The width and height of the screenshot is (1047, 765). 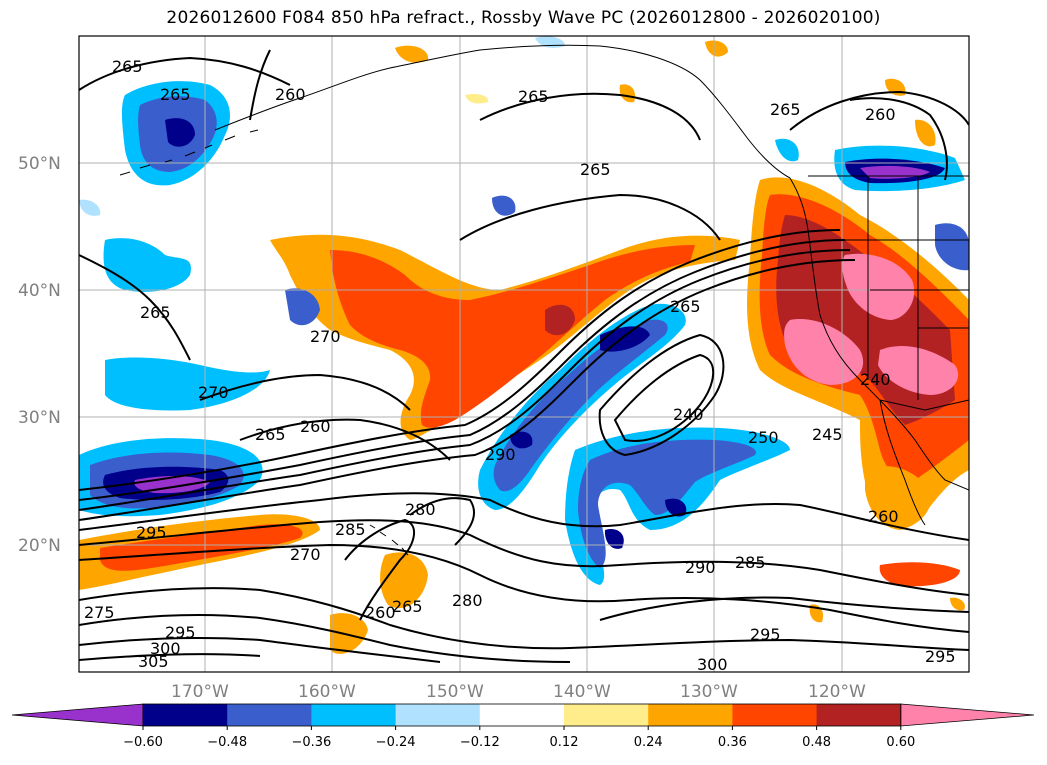 I want to click on positive-anomaly-baja, so click(x=898, y=498).